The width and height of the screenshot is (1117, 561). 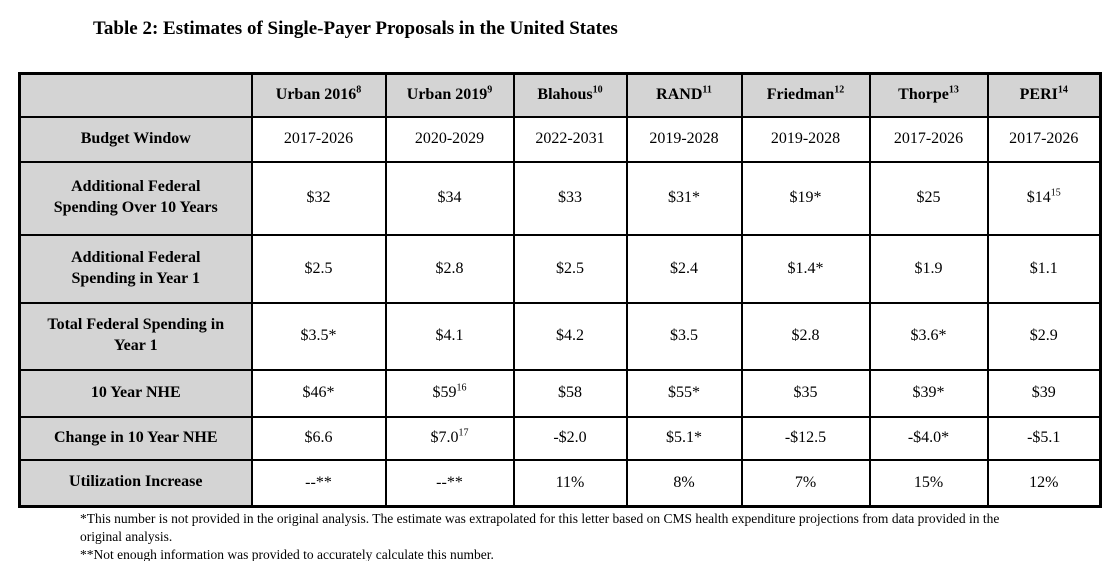 I want to click on footnote-reference: 14, so click(x=1062, y=90).